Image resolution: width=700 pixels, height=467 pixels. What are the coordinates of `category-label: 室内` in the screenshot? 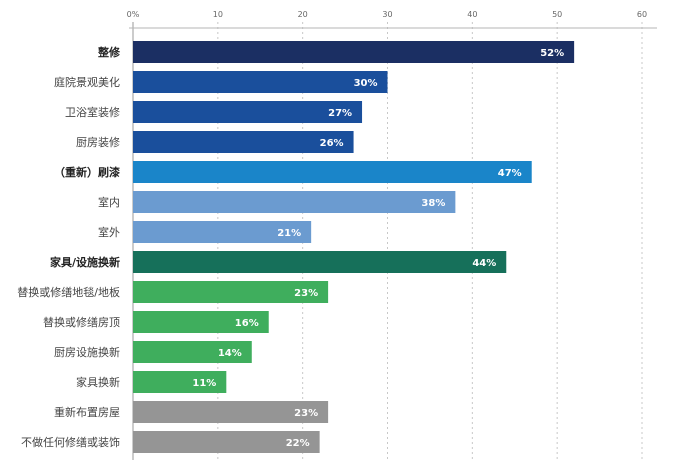 It's located at (109, 202).